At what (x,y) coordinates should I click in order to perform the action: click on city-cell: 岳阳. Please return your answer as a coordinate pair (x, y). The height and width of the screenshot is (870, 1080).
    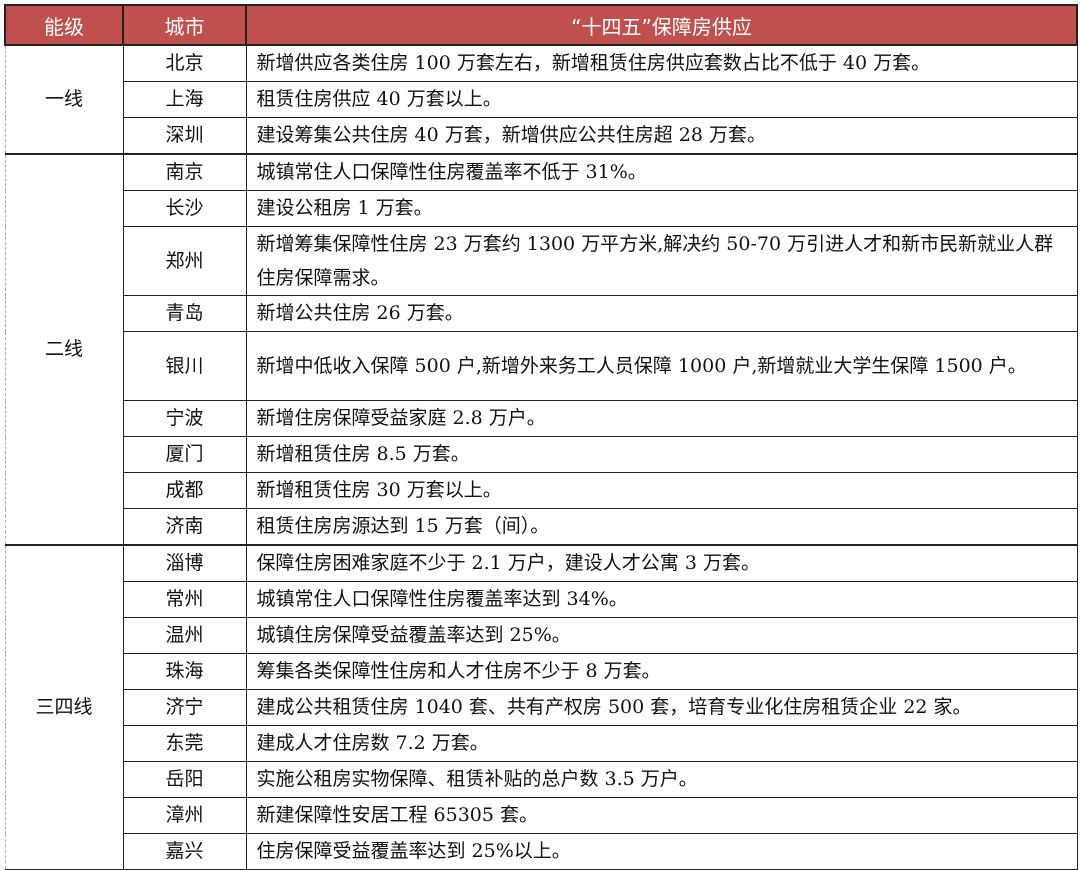
    Looking at the image, I should click on (184, 779).